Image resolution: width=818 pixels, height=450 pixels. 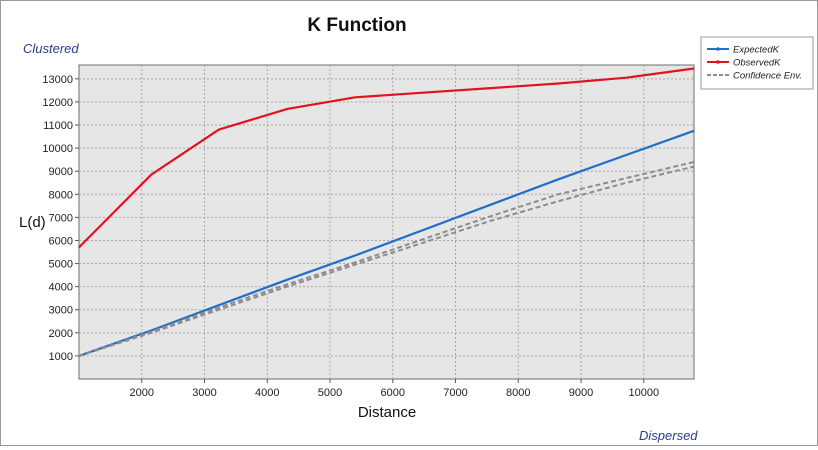 I want to click on x-tick-label: 2000, so click(x=142, y=393).